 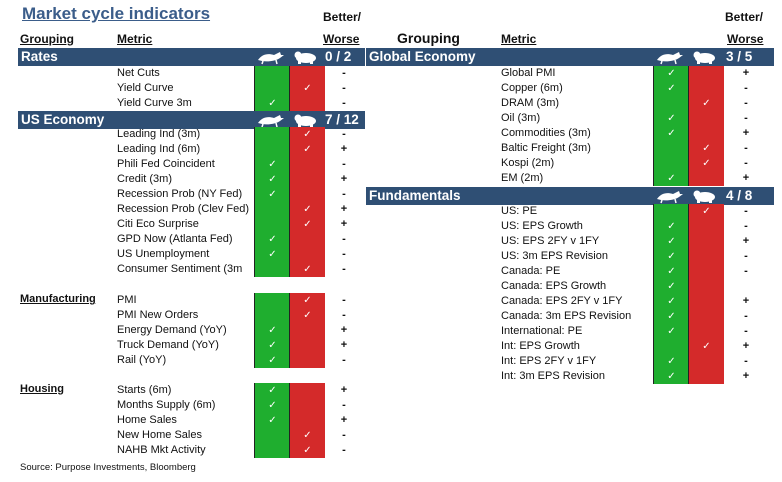 I want to click on table-row: Consumer Sentiment (3m ✓ -, so click(x=391, y=269).